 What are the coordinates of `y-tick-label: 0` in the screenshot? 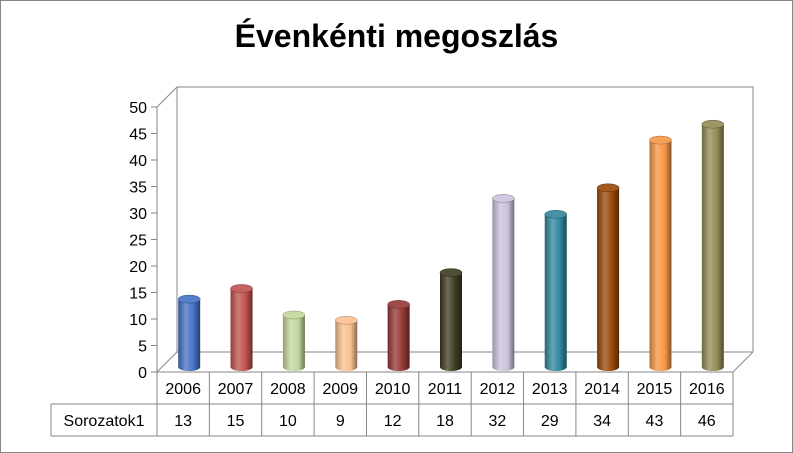 It's located at (142, 373).